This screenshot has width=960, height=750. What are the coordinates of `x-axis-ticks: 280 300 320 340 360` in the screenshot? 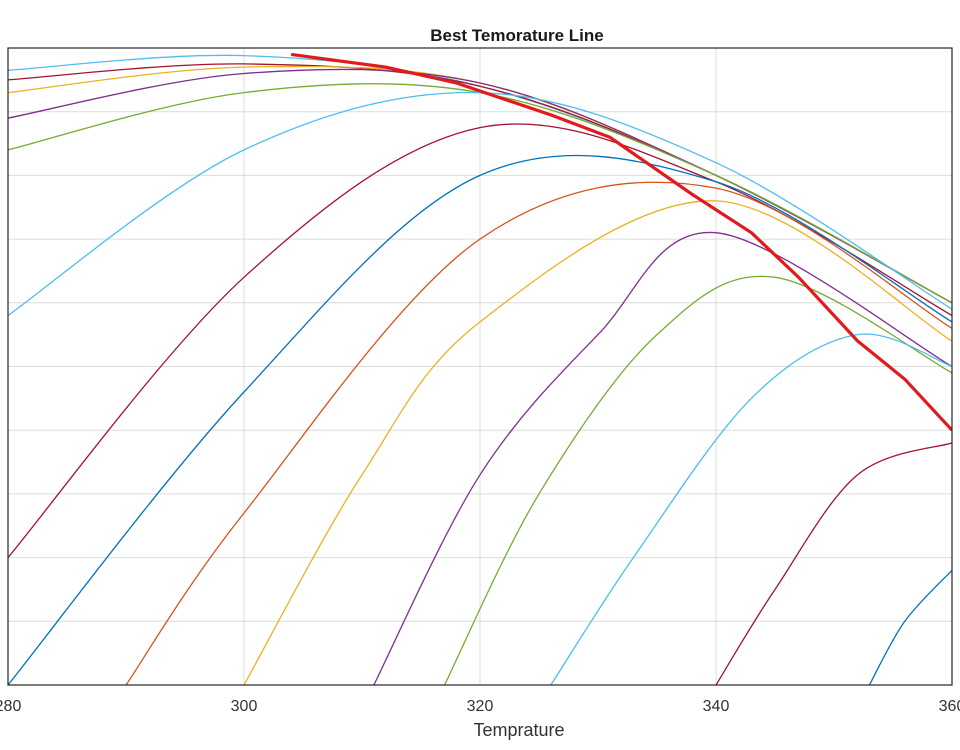 It's located at (480, 706).